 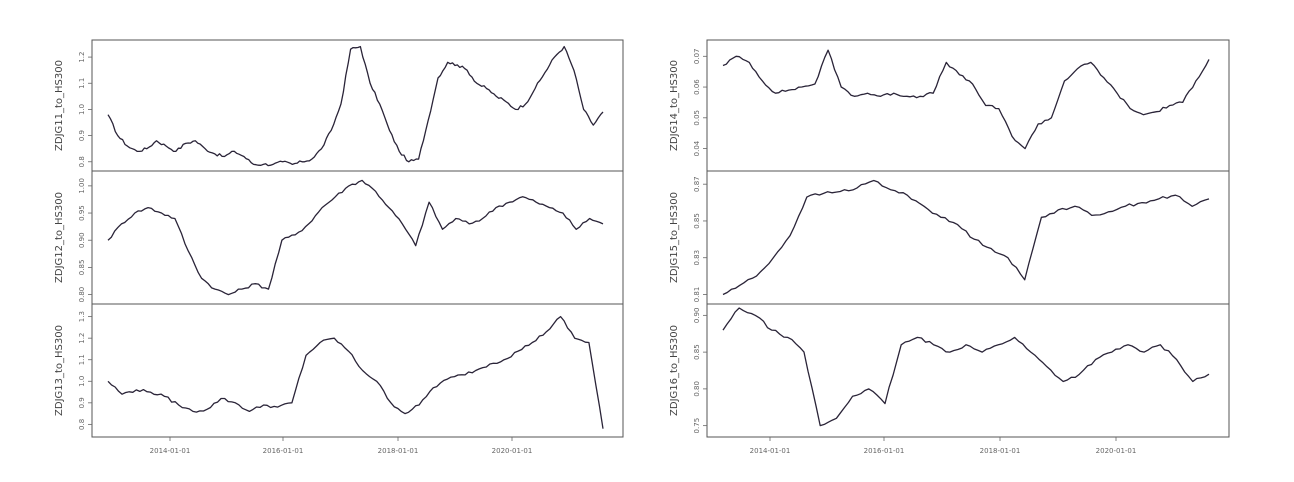 What do you see at coordinates (697, 184) in the screenshot?
I see `y-tick-label: 0.87` at bounding box center [697, 184].